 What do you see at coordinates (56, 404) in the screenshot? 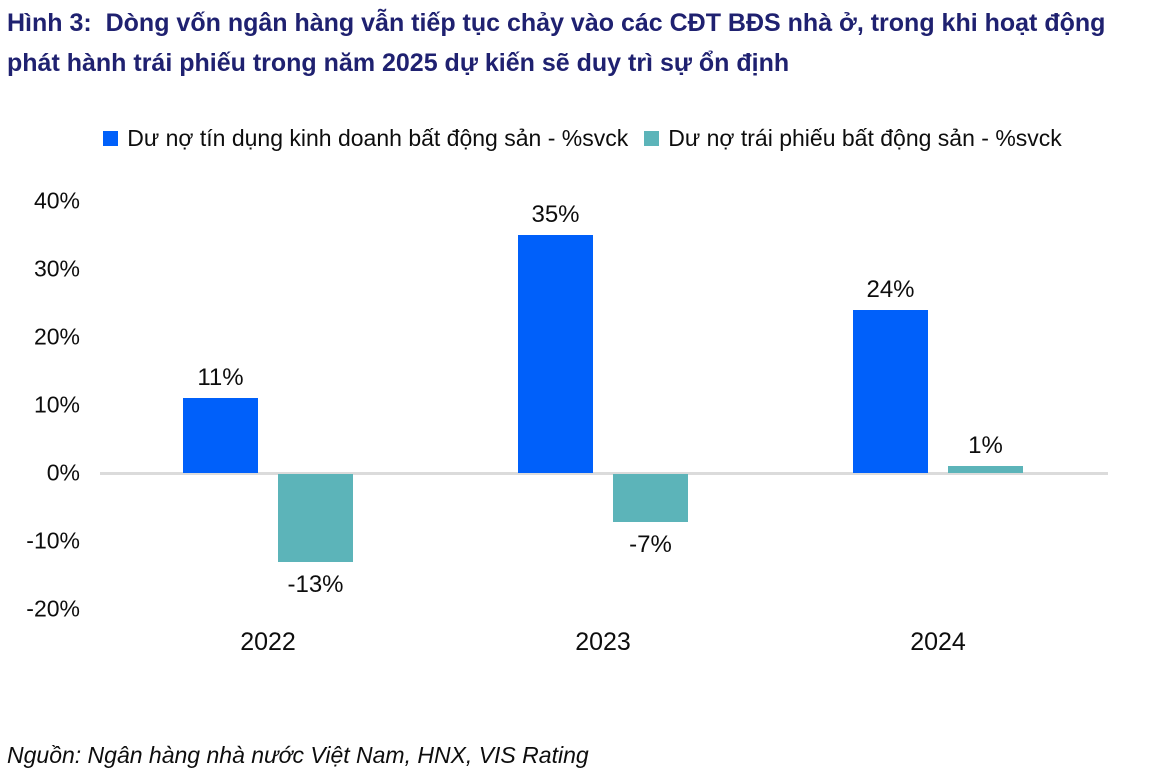
I see `y-axis-tick-label: 10%` at bounding box center [56, 404].